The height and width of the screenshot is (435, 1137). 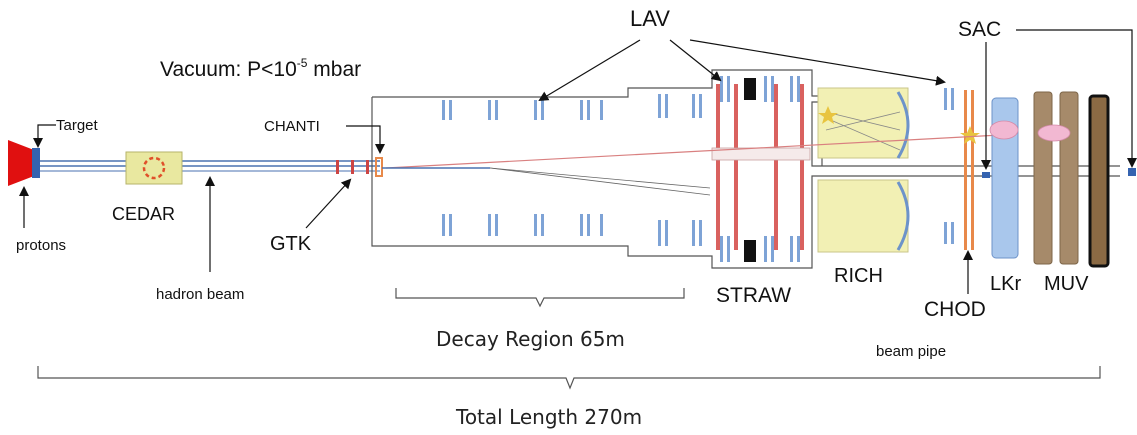 I want to click on lkr-label: LKr, so click(x=1005, y=284).